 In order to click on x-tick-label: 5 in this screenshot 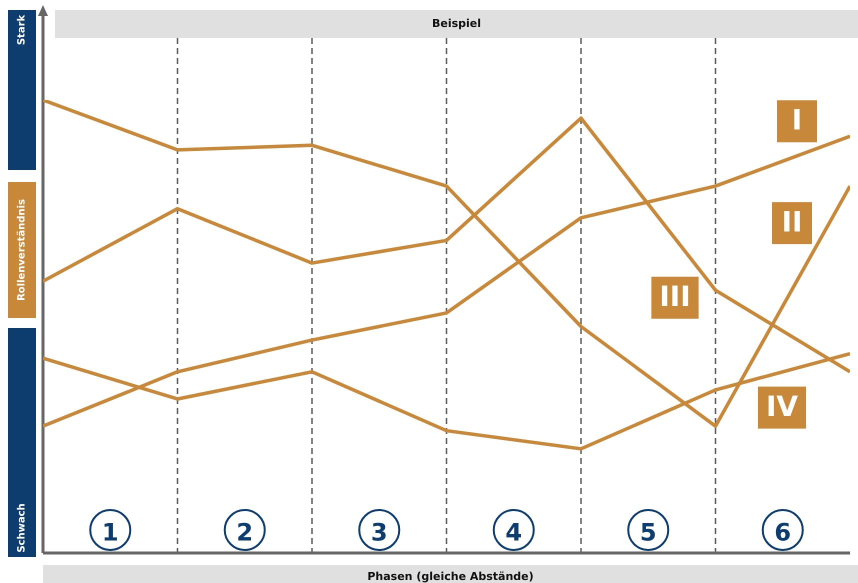, I will do `click(648, 532)`.